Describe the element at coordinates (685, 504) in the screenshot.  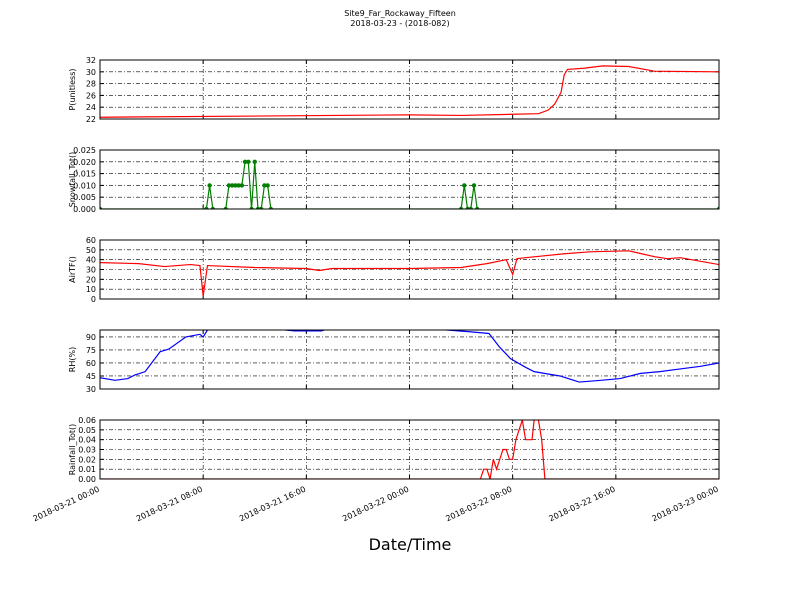
I see `x-tick-label: 2018-03-23 00:00` at that location.